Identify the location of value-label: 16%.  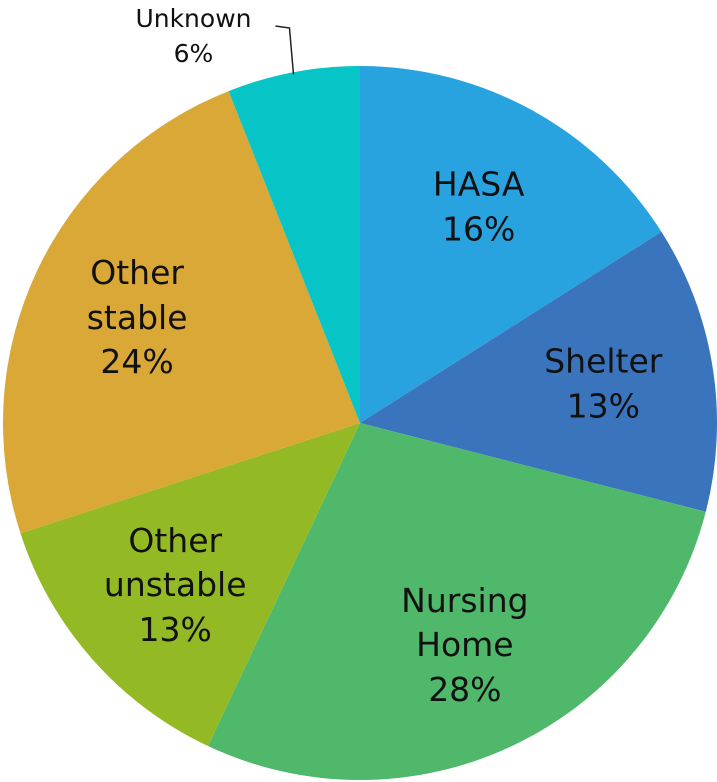
(478, 229).